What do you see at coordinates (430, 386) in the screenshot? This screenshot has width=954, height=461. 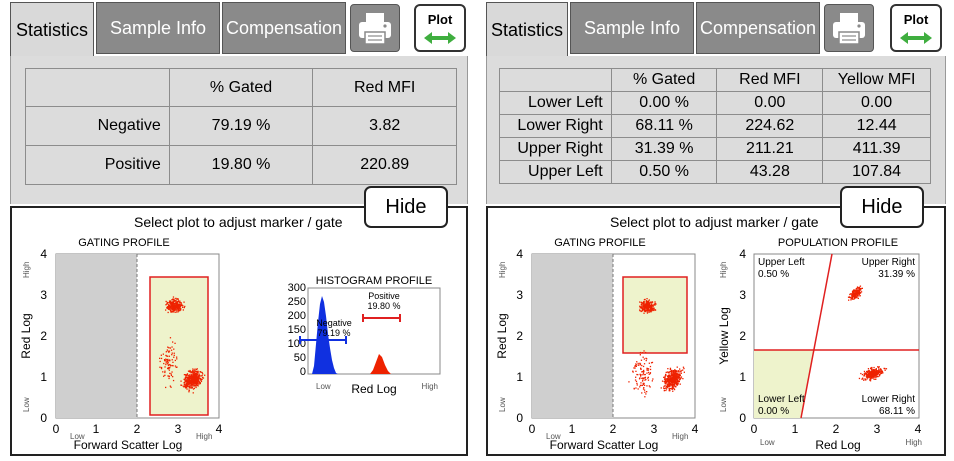 I see `hist-high-label: High` at bounding box center [430, 386].